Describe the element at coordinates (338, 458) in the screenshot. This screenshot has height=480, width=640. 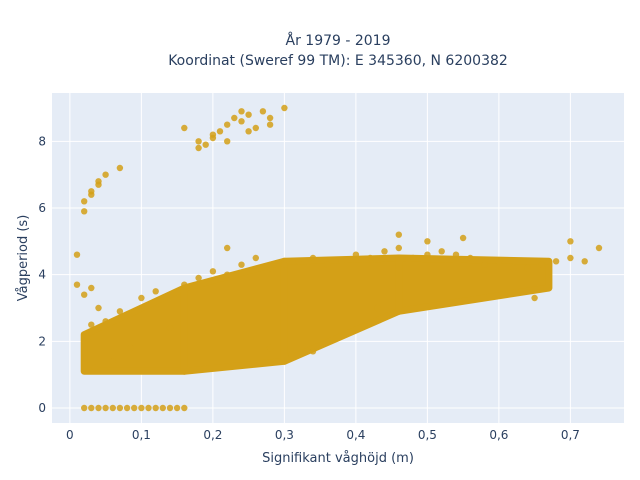
I see `x-axis-label: Signifikant våghöjd (m)` at that location.